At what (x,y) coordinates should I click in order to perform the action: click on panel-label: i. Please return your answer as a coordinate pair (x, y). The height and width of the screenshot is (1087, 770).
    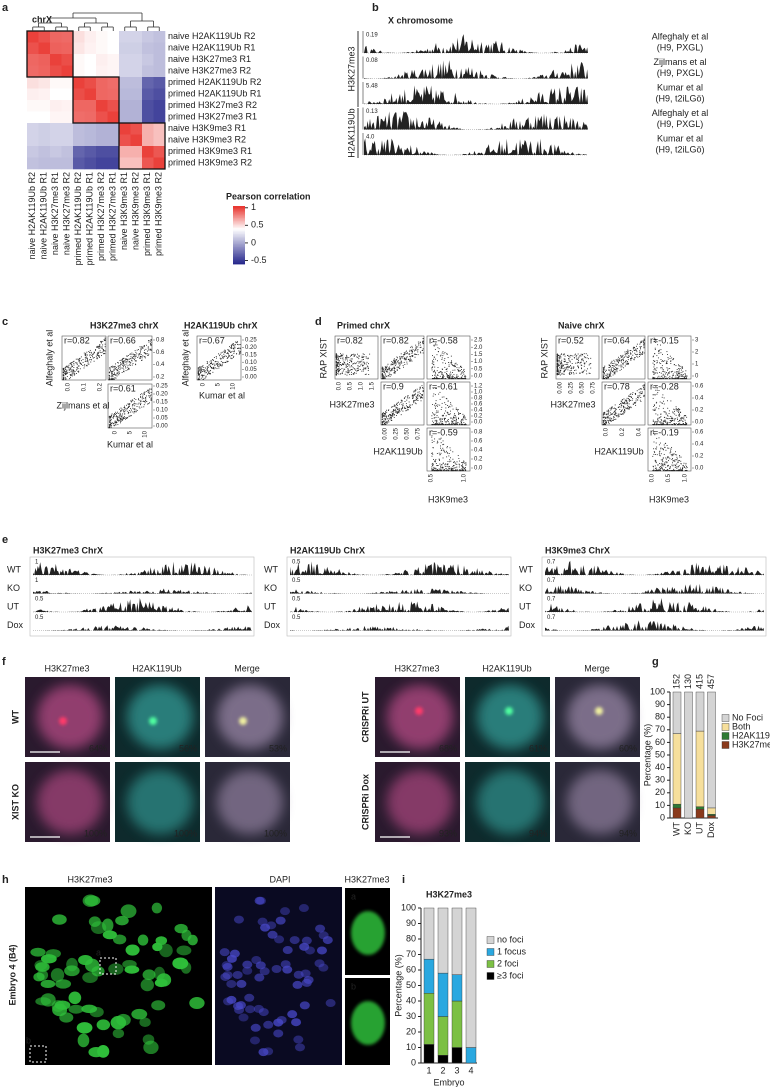
    Looking at the image, I should click on (403, 880).